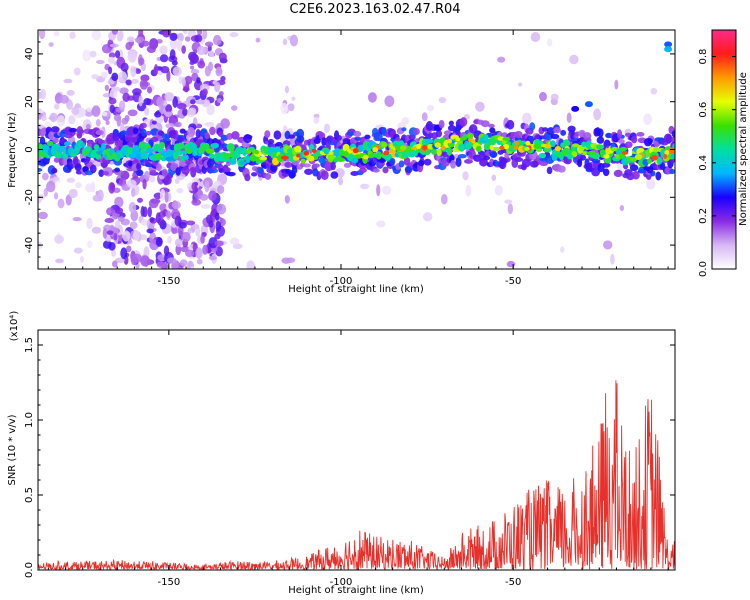 Image resolution: width=750 pixels, height=600 pixels. I want to click on colorbar-tick-label: 0.6, so click(703, 110).